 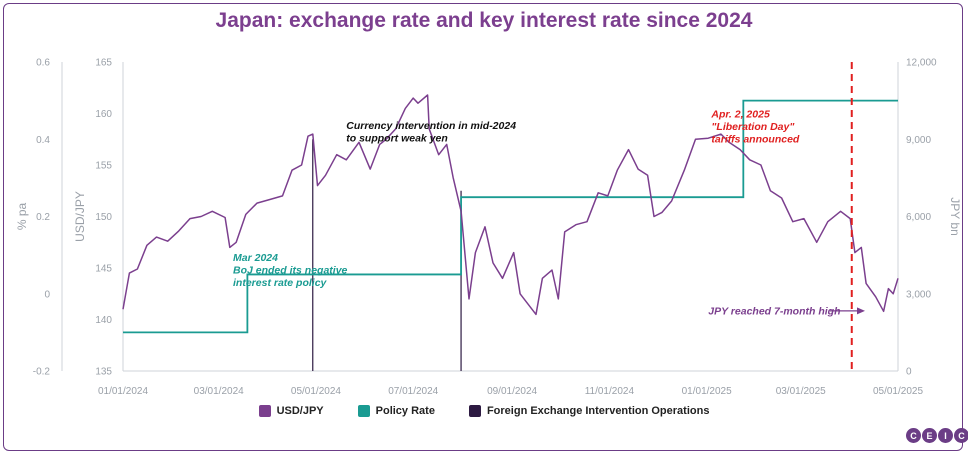 What do you see at coordinates (363, 411) in the screenshot?
I see `legend-swatch-policy-rate` at bounding box center [363, 411].